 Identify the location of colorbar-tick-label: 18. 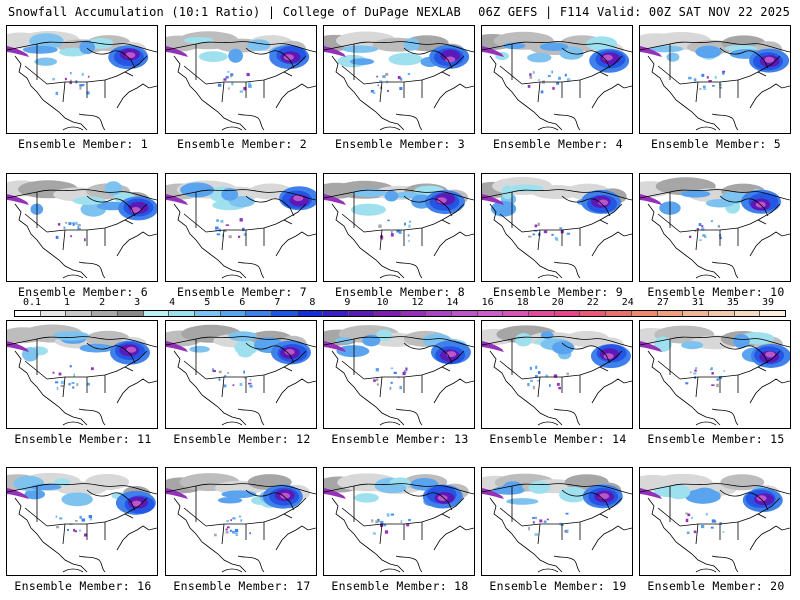
(522, 302).